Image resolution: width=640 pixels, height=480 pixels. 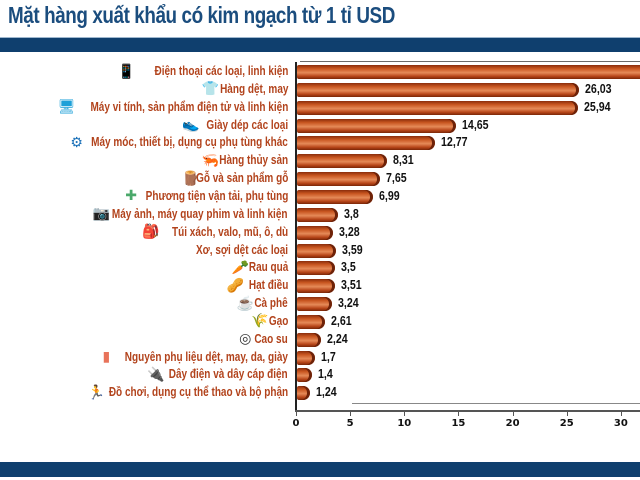 What do you see at coordinates (620, 423) in the screenshot?
I see `x-axis-tick-label: 30` at bounding box center [620, 423].